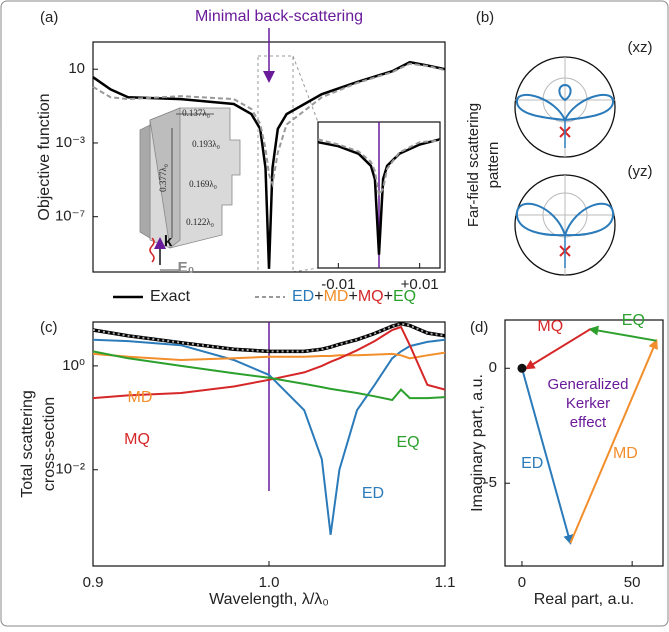  Describe the element at coordinates (373, 493) in the screenshot. I see `series-label: ED` at that location.